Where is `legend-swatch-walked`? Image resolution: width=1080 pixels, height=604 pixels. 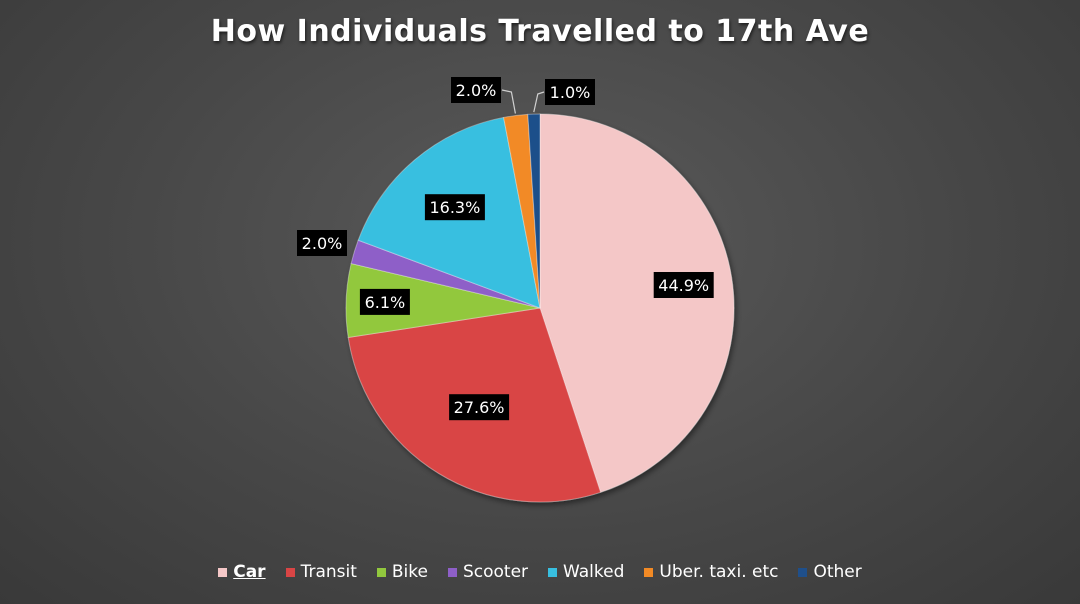 legend-swatch-walked is located at coordinates (553, 572).